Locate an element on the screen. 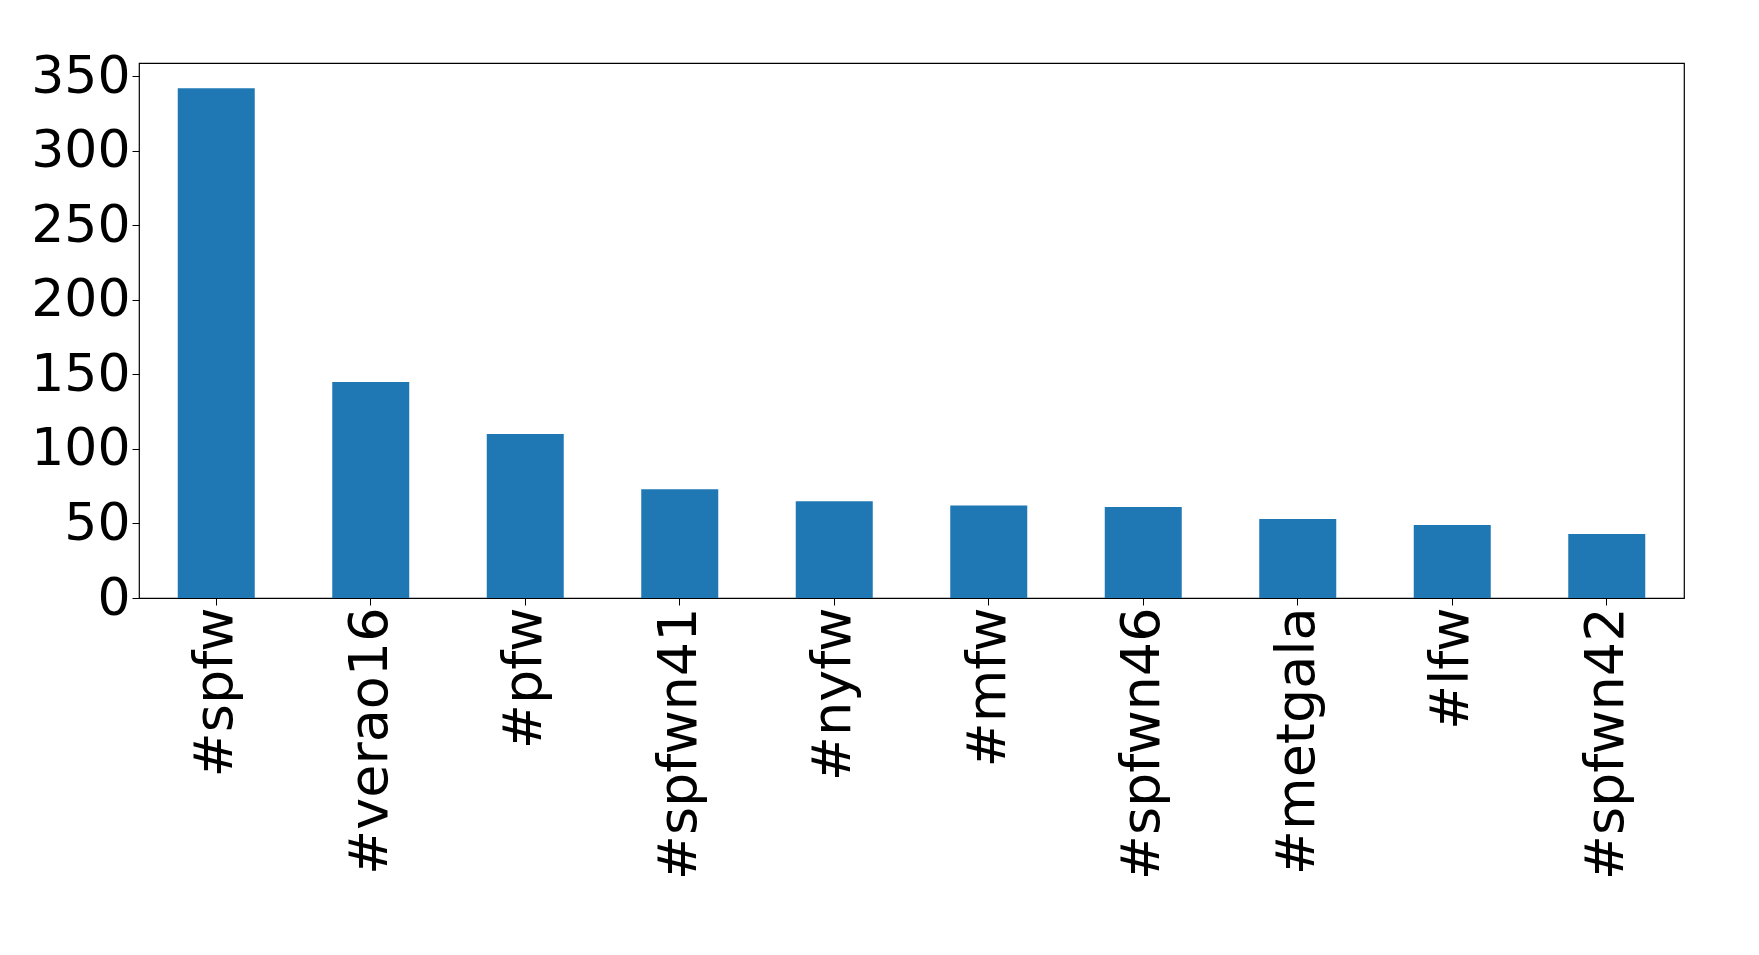 This screenshot has width=1759, height=955. y-tick-label: 350 is located at coordinates (81, 74).